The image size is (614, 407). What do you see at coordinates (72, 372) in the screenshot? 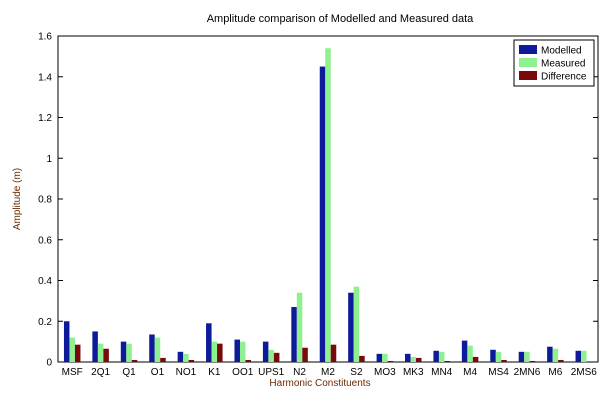
I see `x-tick-label: MSF` at bounding box center [72, 372].